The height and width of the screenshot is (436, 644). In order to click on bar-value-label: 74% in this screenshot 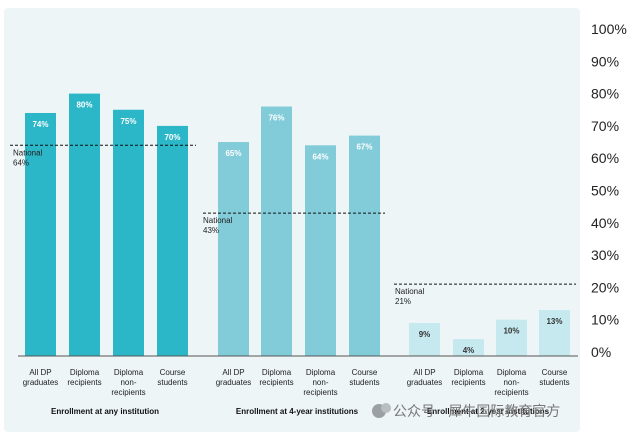, I will do `click(40, 124)`.